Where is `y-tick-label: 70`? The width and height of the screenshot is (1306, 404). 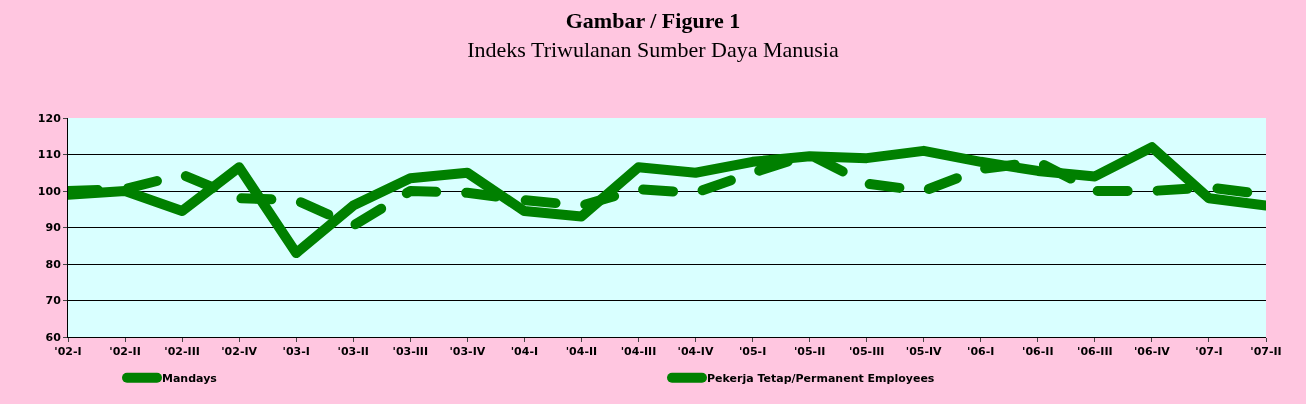
y-tick-label: 70 is located at coordinates (53, 301).